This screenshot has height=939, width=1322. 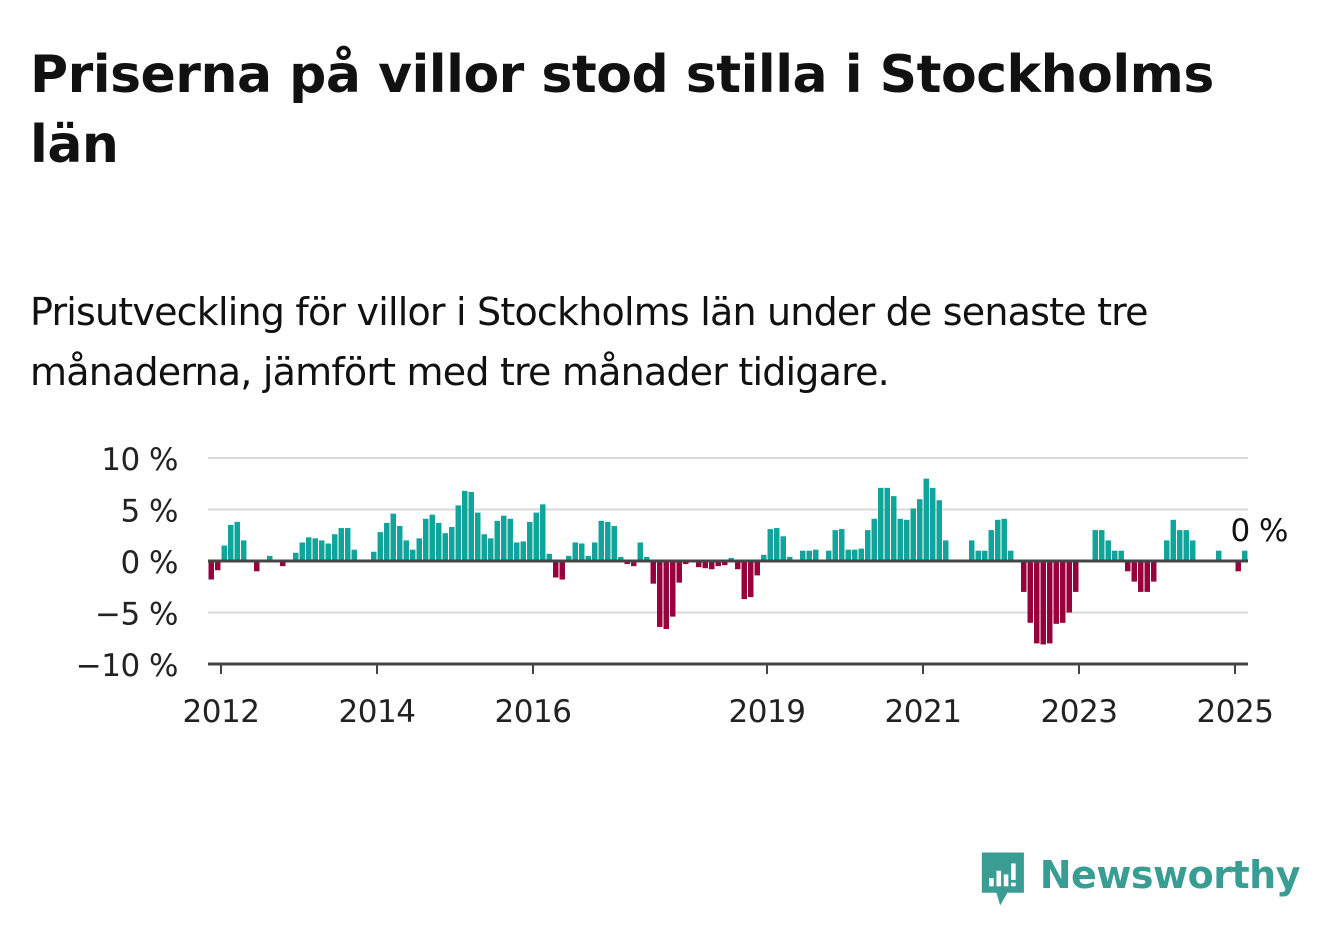 What do you see at coordinates (1235, 712) in the screenshot?
I see `x-tick-label: 2025` at bounding box center [1235, 712].